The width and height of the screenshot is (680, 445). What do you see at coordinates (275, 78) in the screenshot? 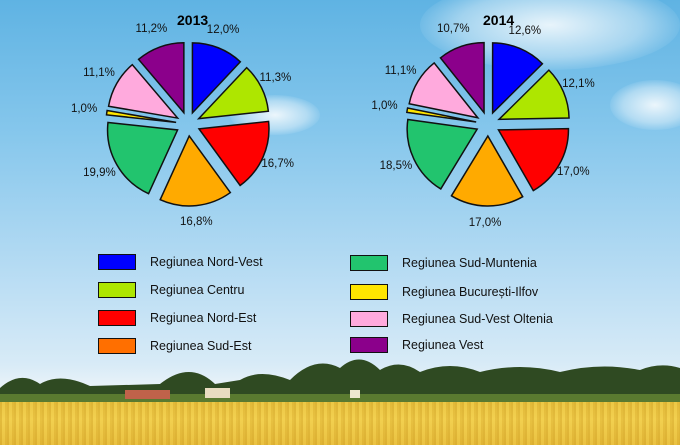
I see `slice-label: 11,3%` at bounding box center [275, 78].